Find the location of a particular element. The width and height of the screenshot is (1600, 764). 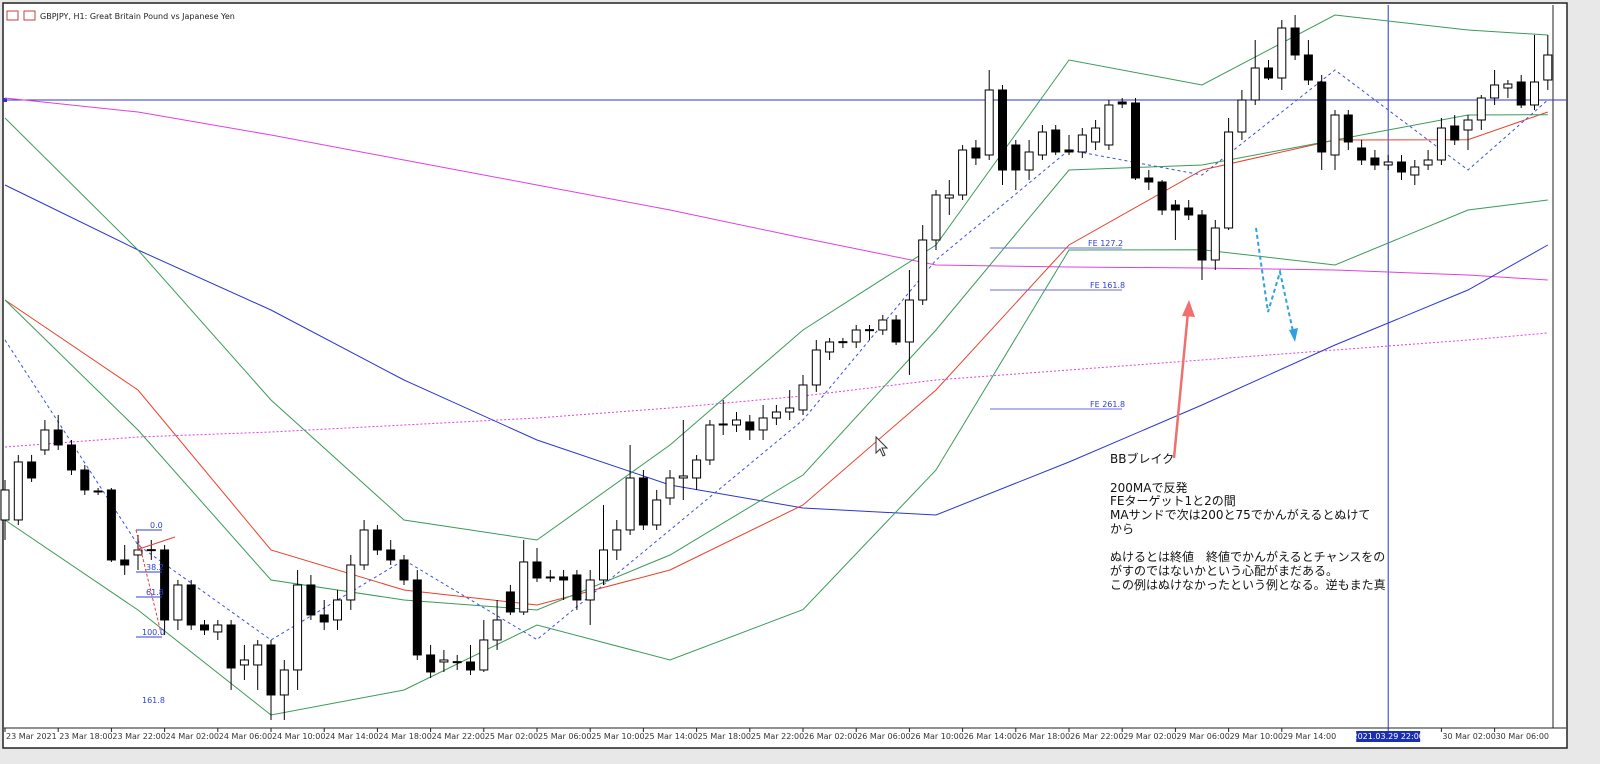

x-tick-label: 24 Mar 06:00 is located at coordinates (245, 736).